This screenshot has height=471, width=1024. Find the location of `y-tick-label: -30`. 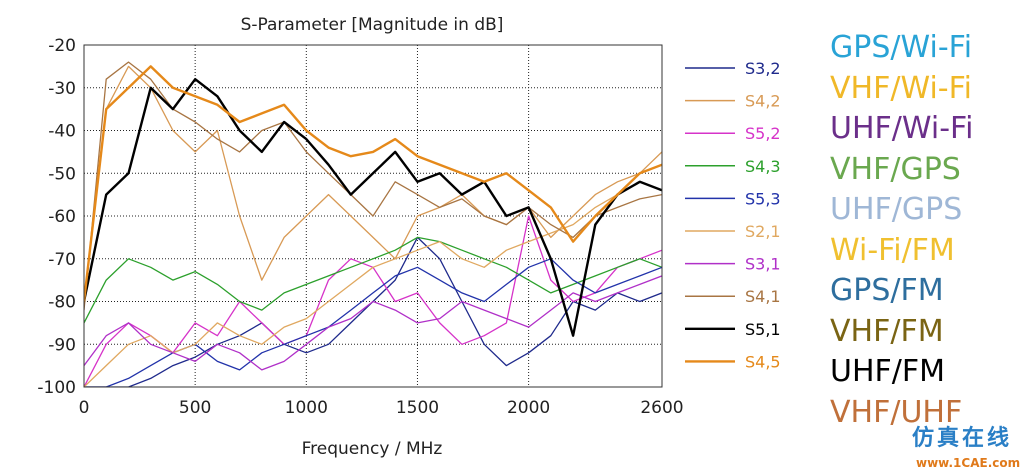

y-tick-label: -30 is located at coordinates (62, 89).